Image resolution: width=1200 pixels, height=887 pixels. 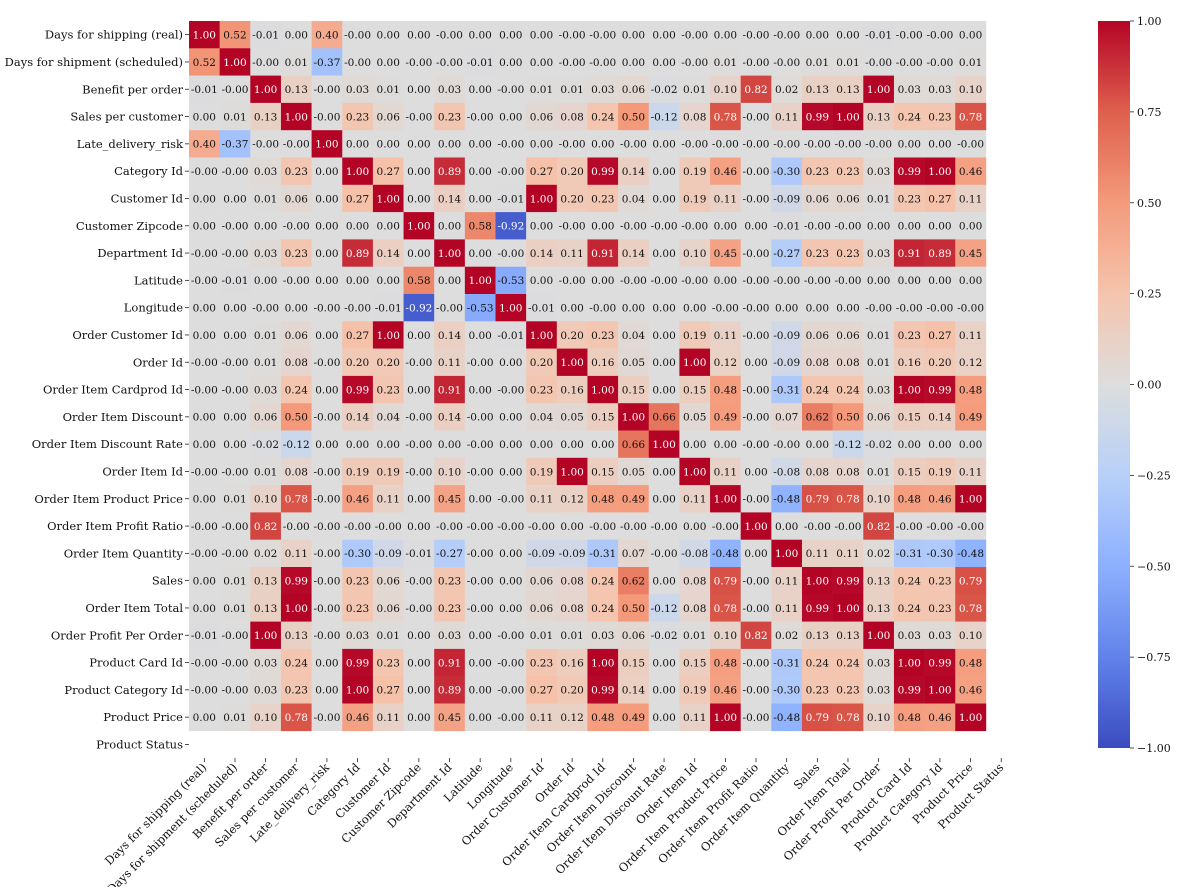 I want to click on cell-value-label: 0.06, so click(x=389, y=609).